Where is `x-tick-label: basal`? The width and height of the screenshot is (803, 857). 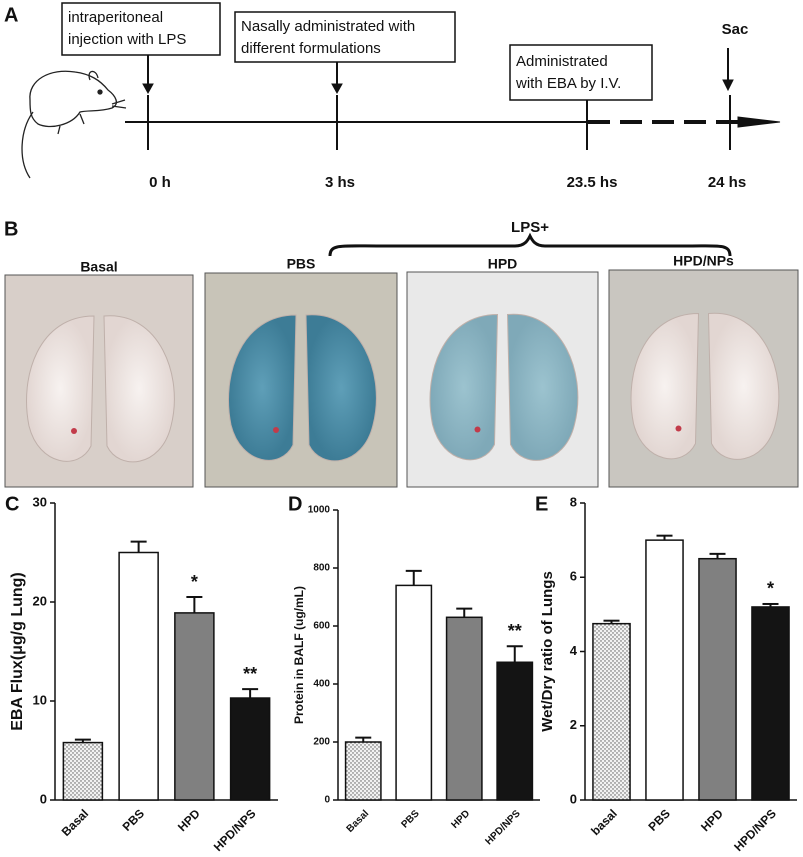
x-tick-label: basal is located at coordinates (604, 822).